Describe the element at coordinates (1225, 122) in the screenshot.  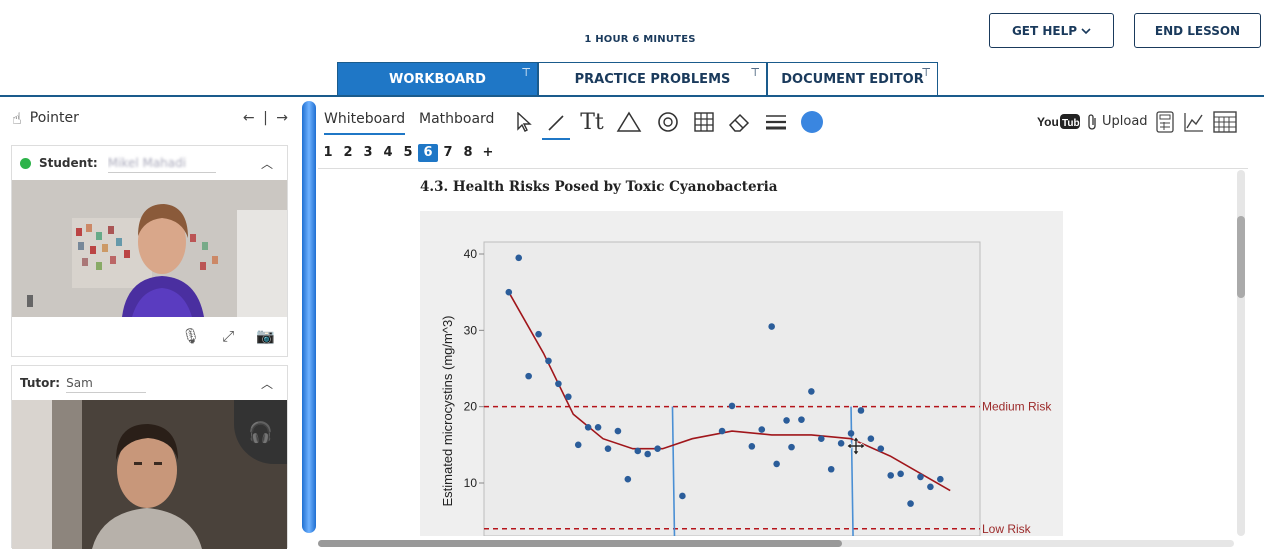
I see `table-icon` at that location.